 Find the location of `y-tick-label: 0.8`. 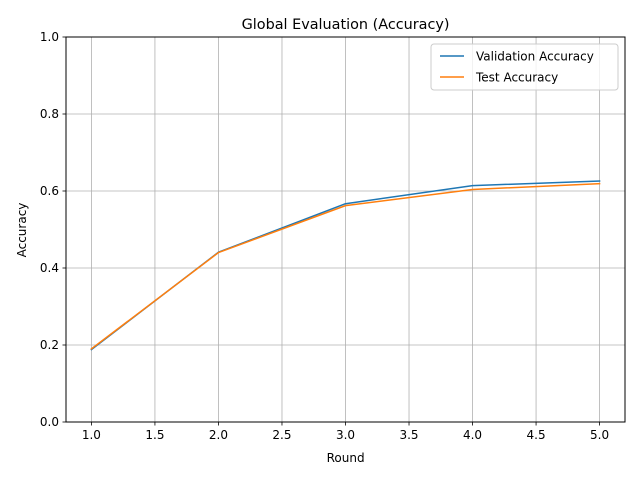

y-tick-label: 0.8 is located at coordinates (49, 114).